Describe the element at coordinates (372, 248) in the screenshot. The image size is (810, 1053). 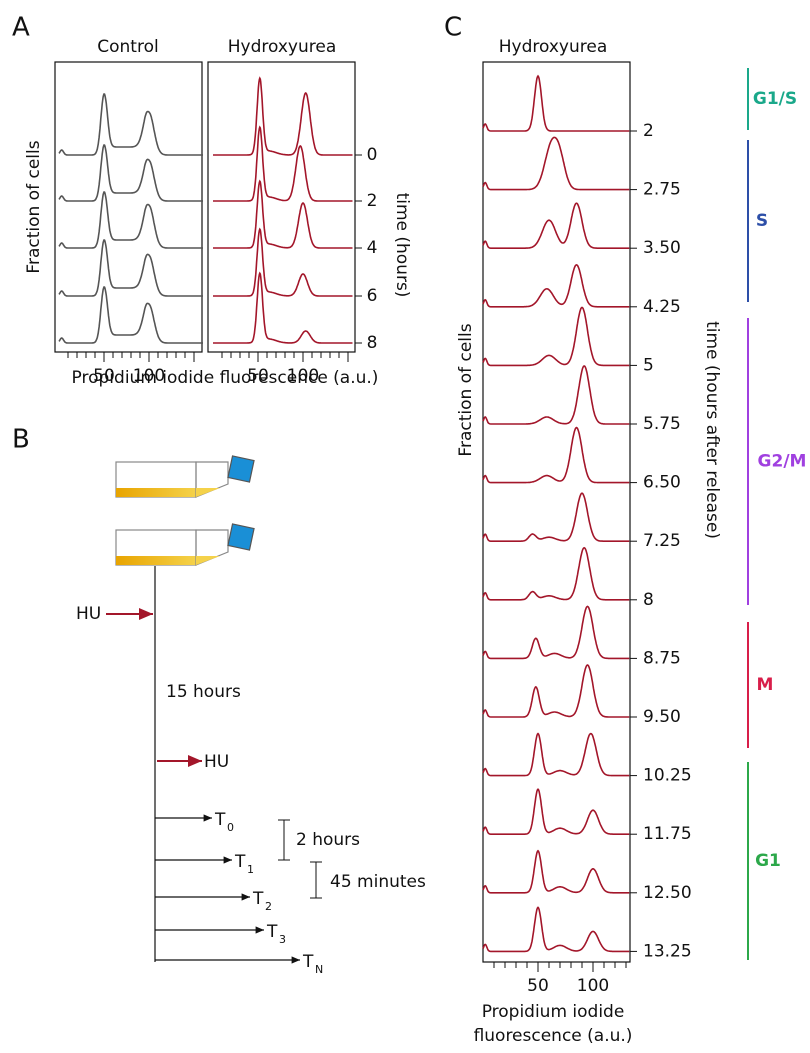
I see `time-tick-label: 4` at that location.